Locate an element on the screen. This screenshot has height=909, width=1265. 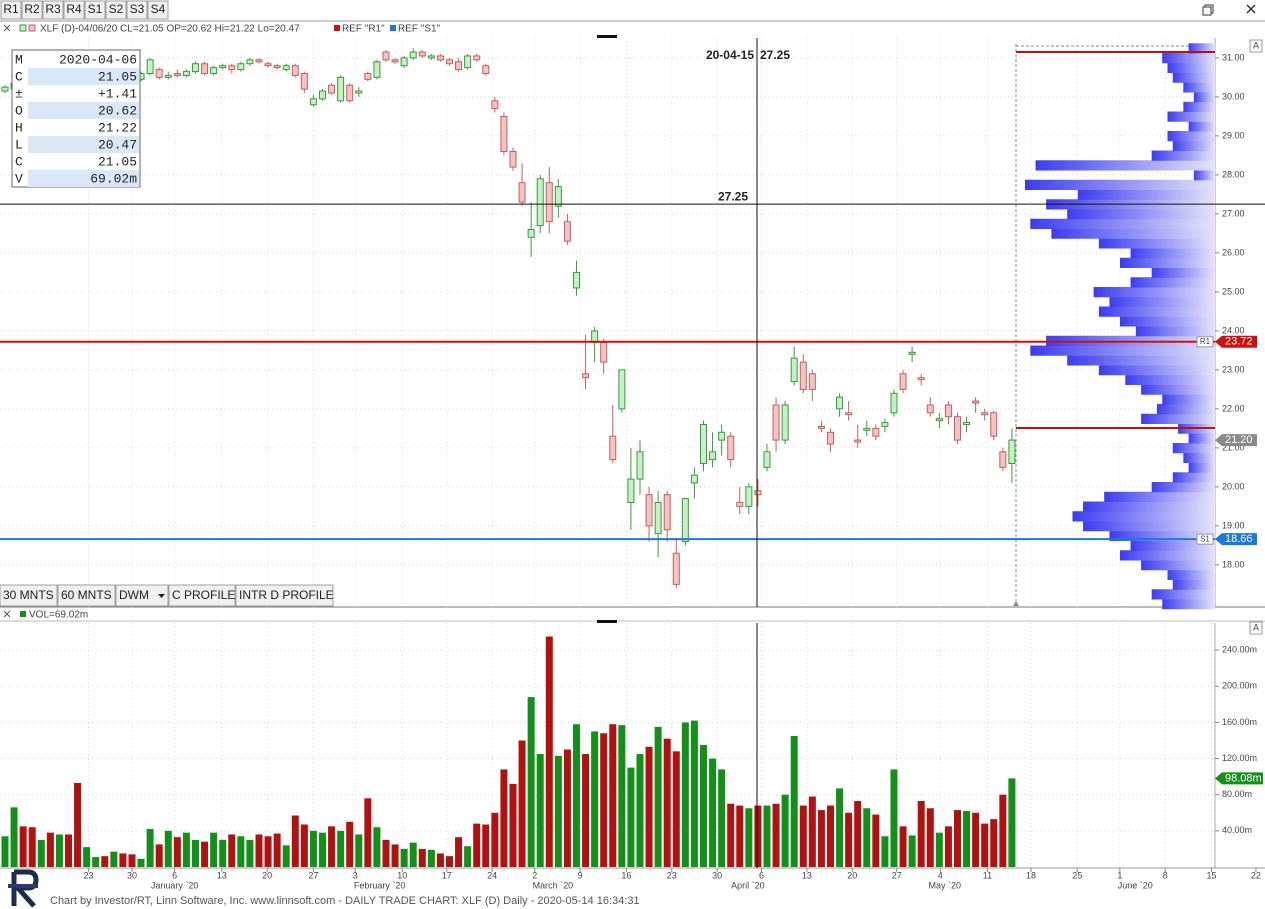
month-label: April `20 is located at coordinates (748, 885).